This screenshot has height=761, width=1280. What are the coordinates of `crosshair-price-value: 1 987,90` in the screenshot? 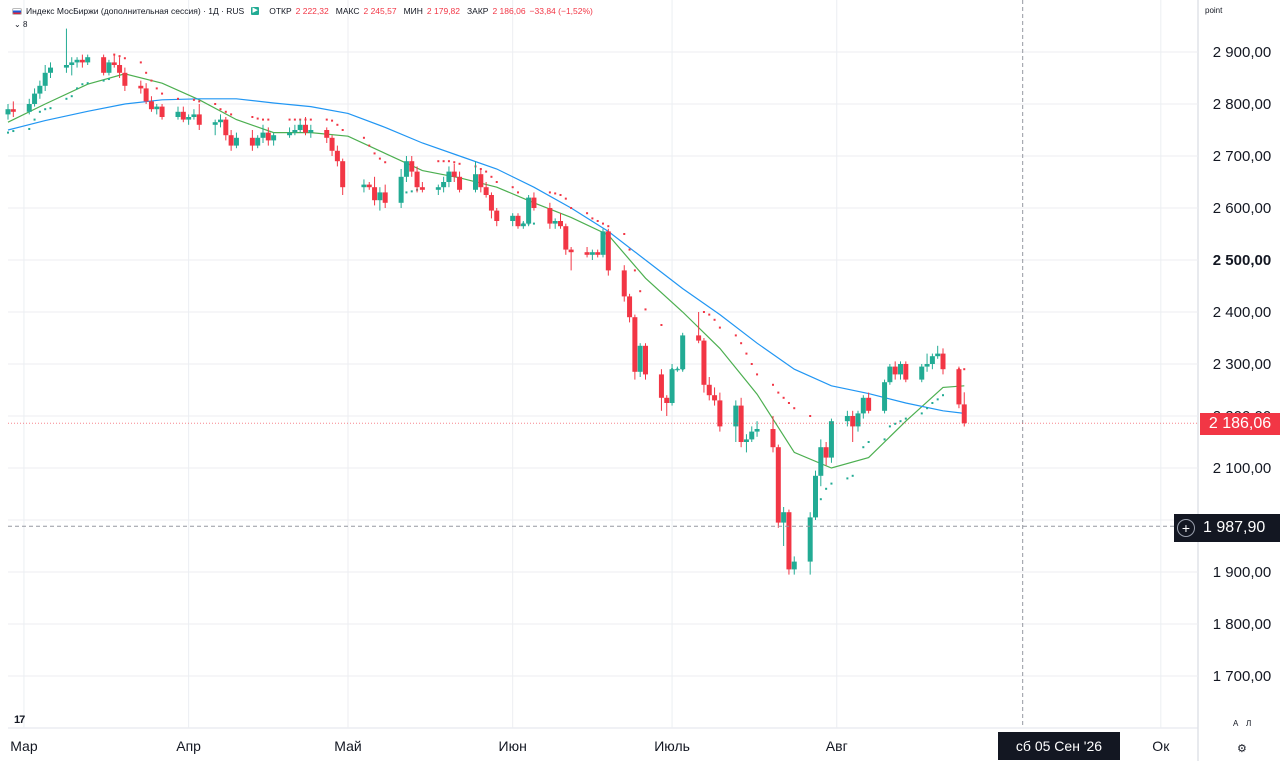 It's located at (1234, 527).